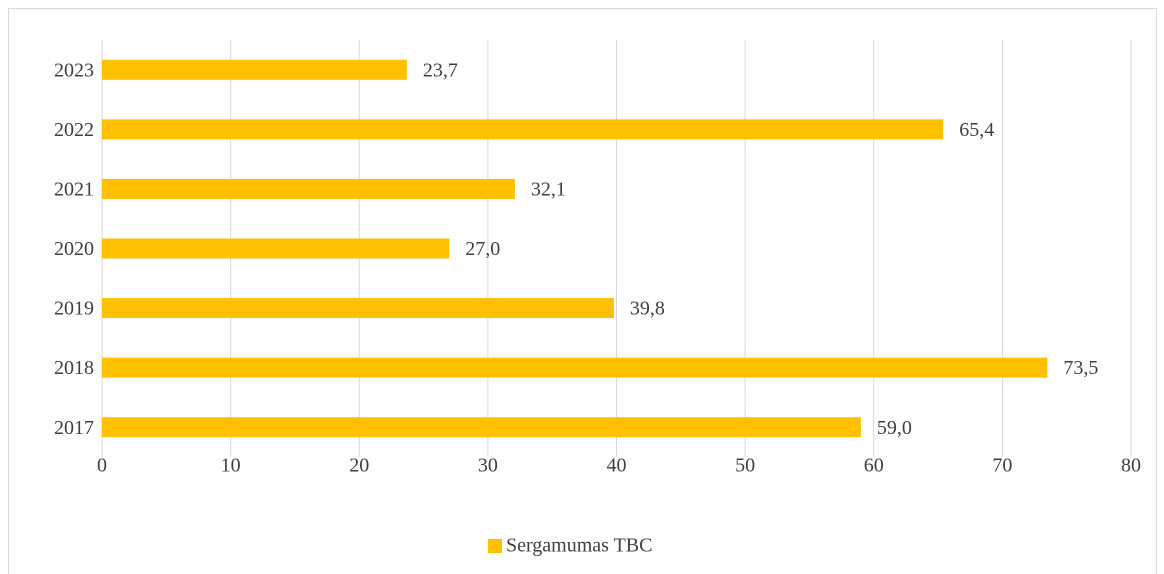 The image size is (1164, 574). Describe the element at coordinates (74, 249) in the screenshot. I see `y-tick-label: 2020` at that location.